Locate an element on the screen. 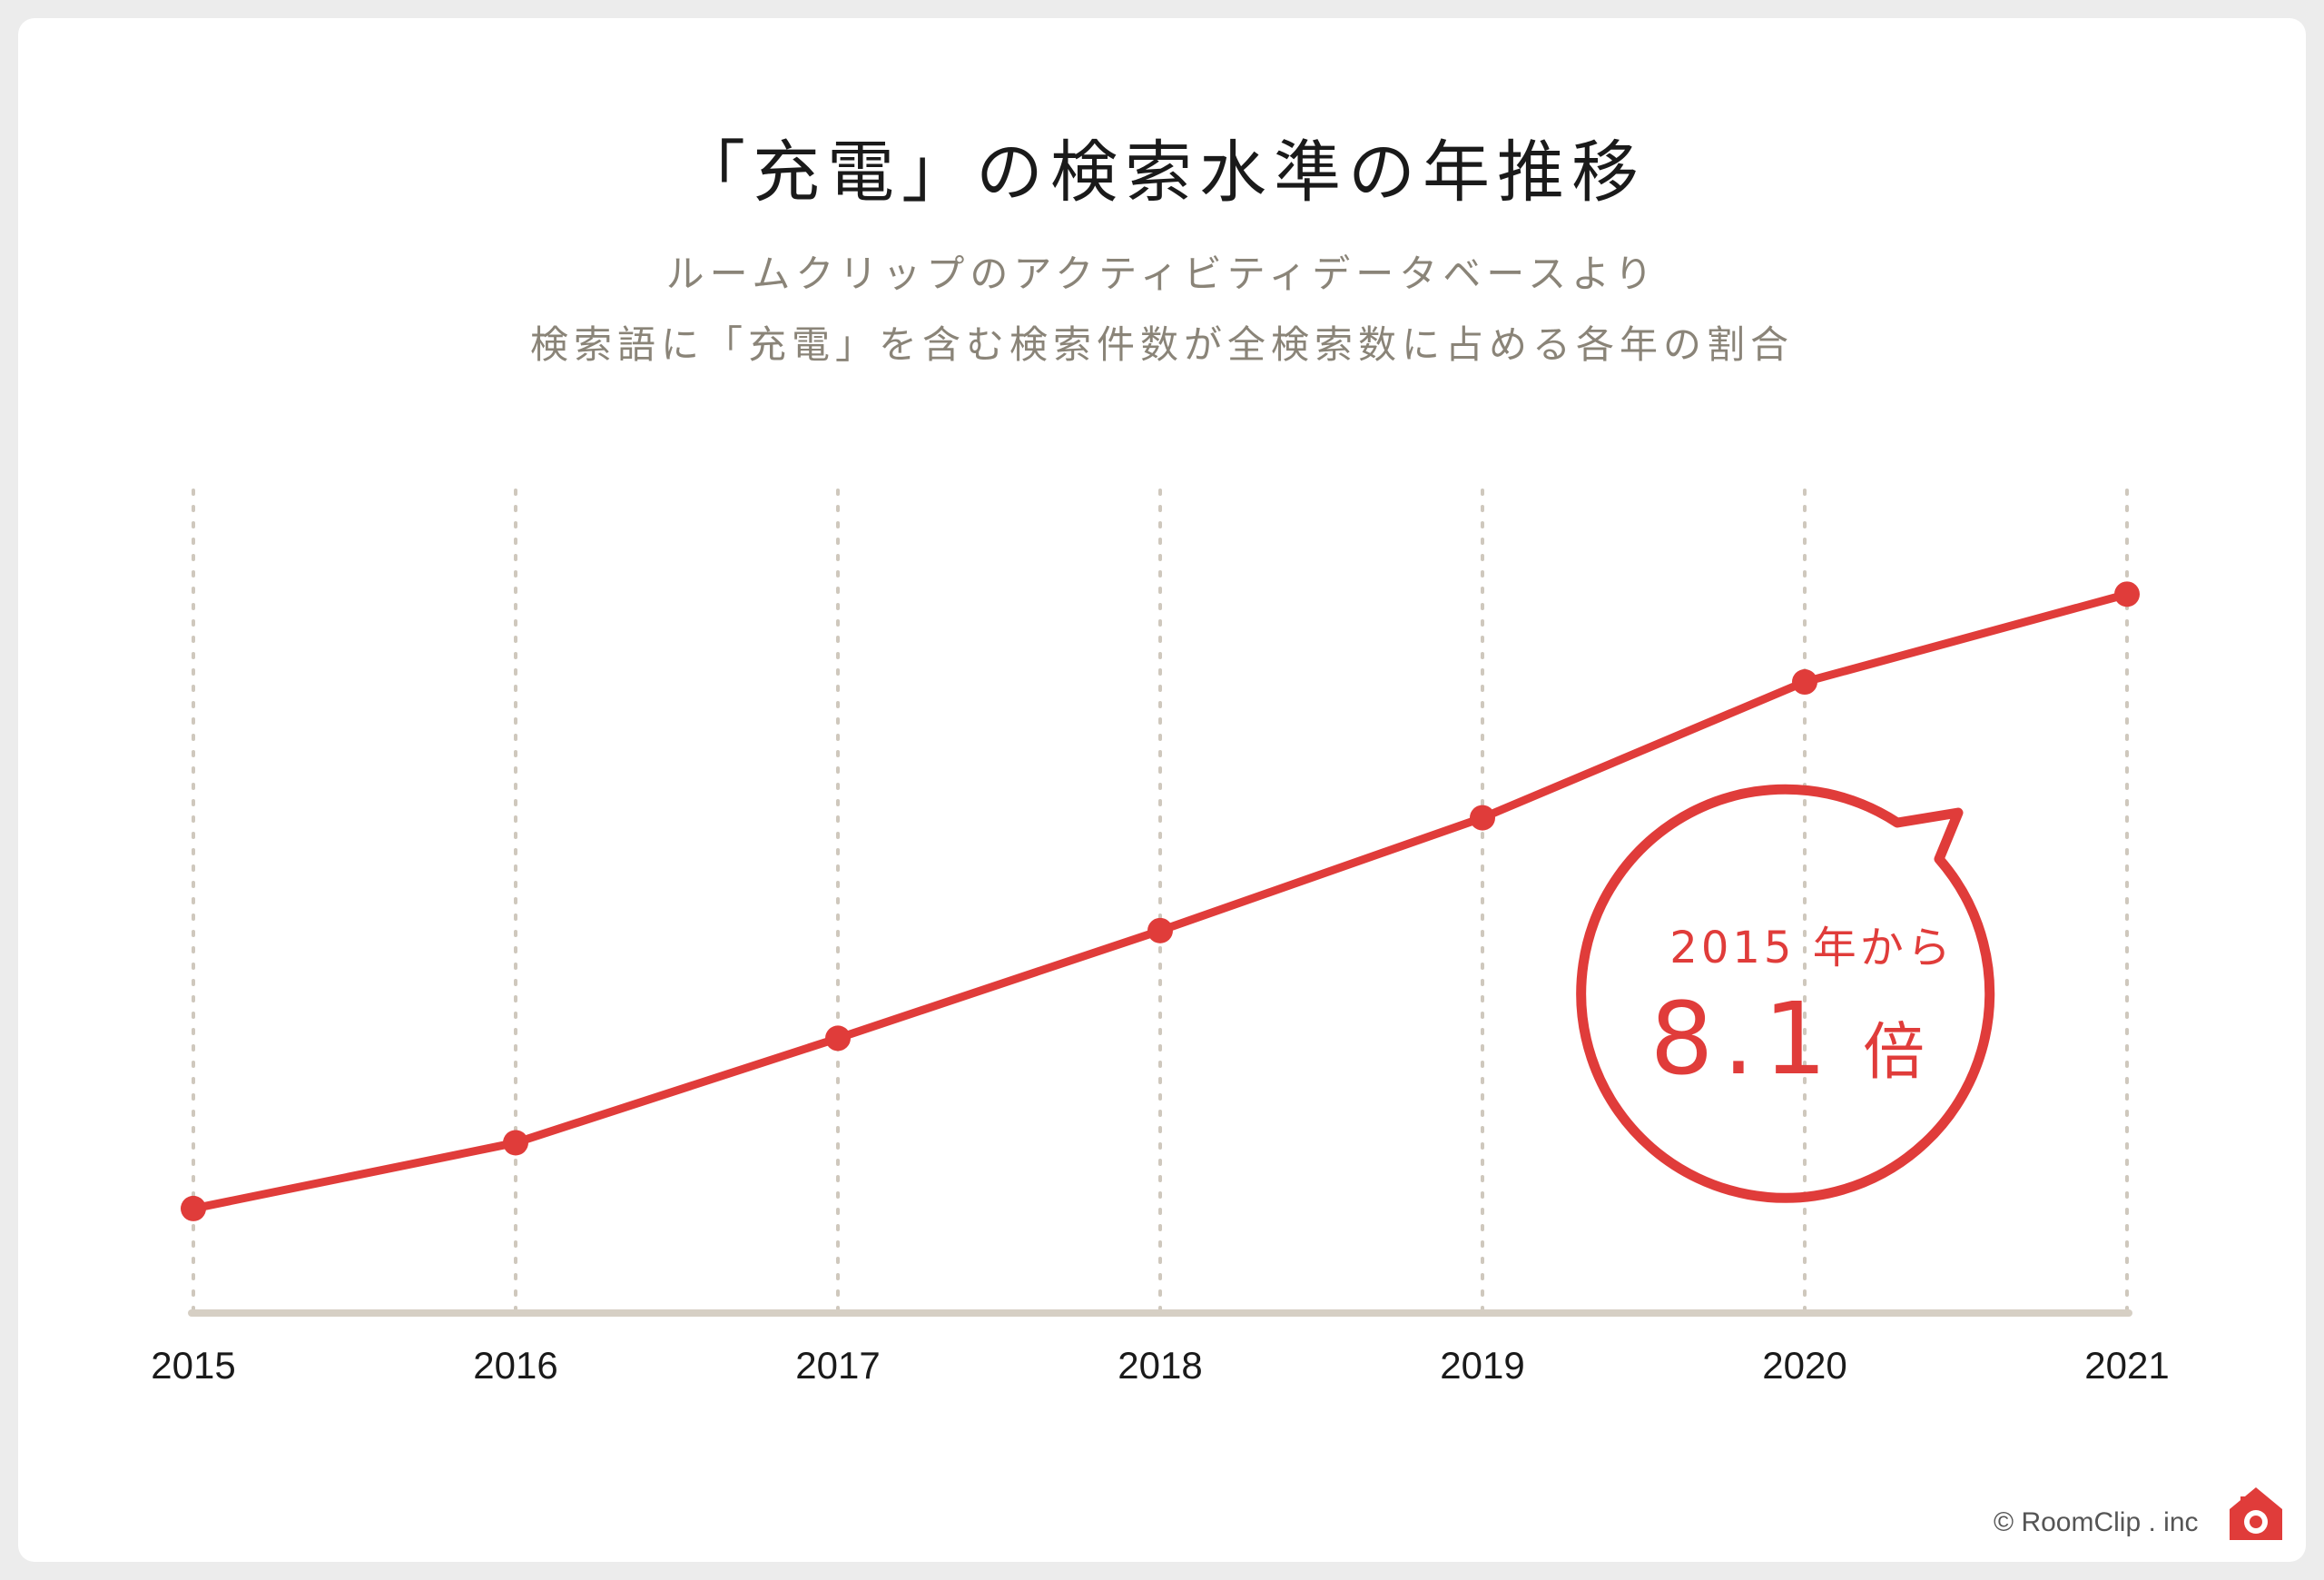 Image resolution: width=2324 pixels, height=1580 pixels. data-point-2015 is located at coordinates (193, 1208).